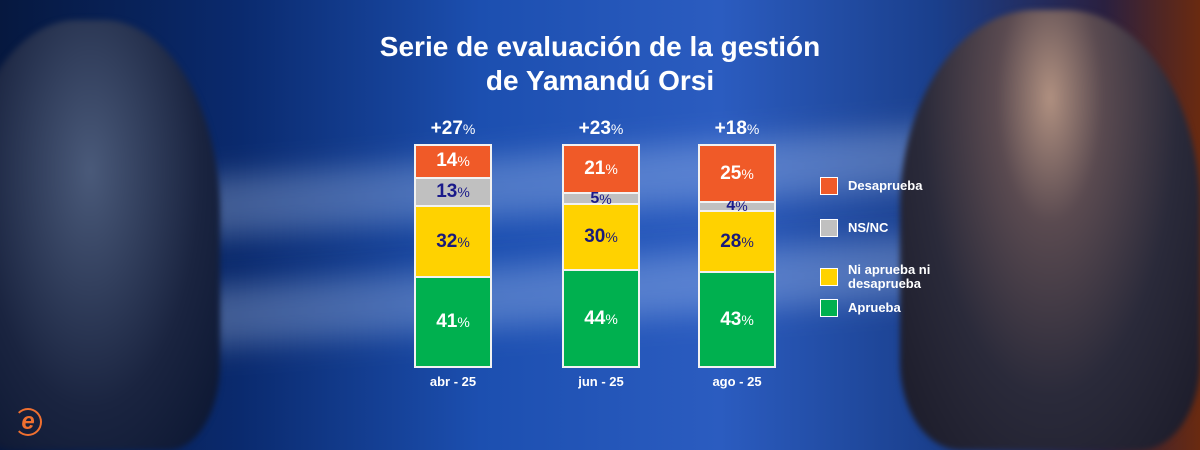  I want to click on bar-segment-ns-nc: 4%, so click(737, 205).